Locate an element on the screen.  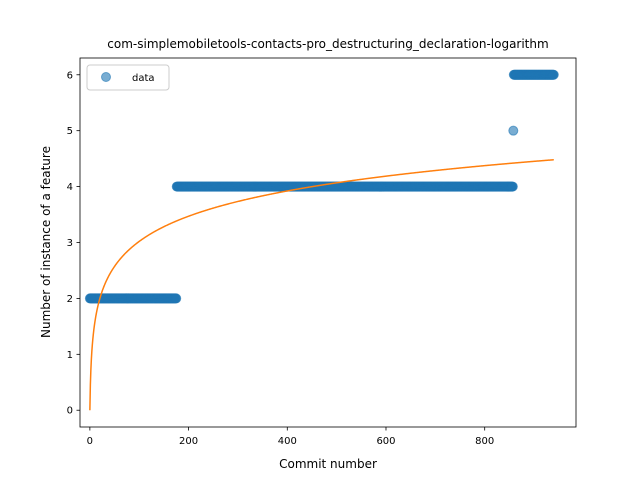
x-axis-ticks: 0 200 400 600 800 is located at coordinates (290, 437).